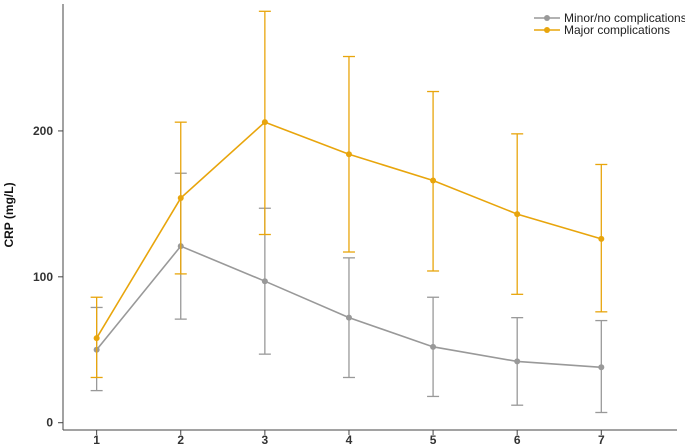 The width and height of the screenshot is (685, 444). I want to click on x-tick-label: 1, so click(96, 438).